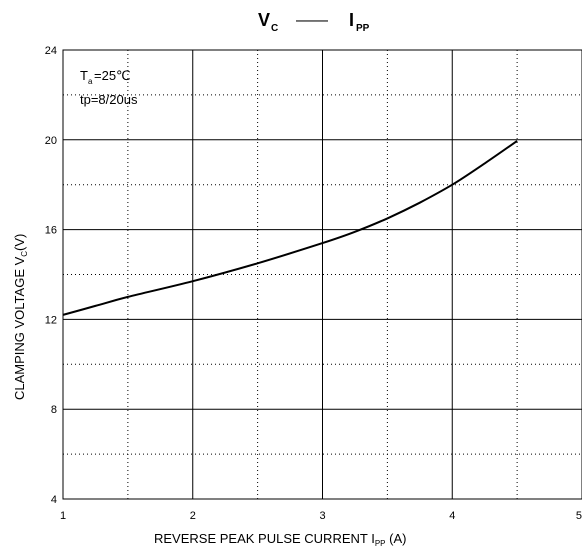 The height and width of the screenshot is (553, 582). I want to click on pulse-label: tp=8/20us, so click(109, 99).